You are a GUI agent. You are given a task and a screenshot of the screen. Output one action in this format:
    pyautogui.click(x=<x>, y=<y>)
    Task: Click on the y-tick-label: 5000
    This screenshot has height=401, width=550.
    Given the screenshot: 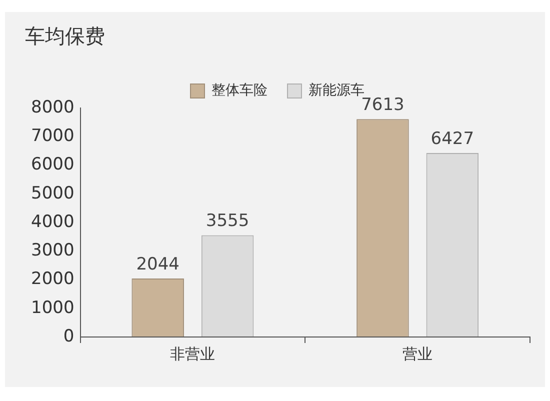 What is the action you would take?
    pyautogui.click(x=52, y=193)
    